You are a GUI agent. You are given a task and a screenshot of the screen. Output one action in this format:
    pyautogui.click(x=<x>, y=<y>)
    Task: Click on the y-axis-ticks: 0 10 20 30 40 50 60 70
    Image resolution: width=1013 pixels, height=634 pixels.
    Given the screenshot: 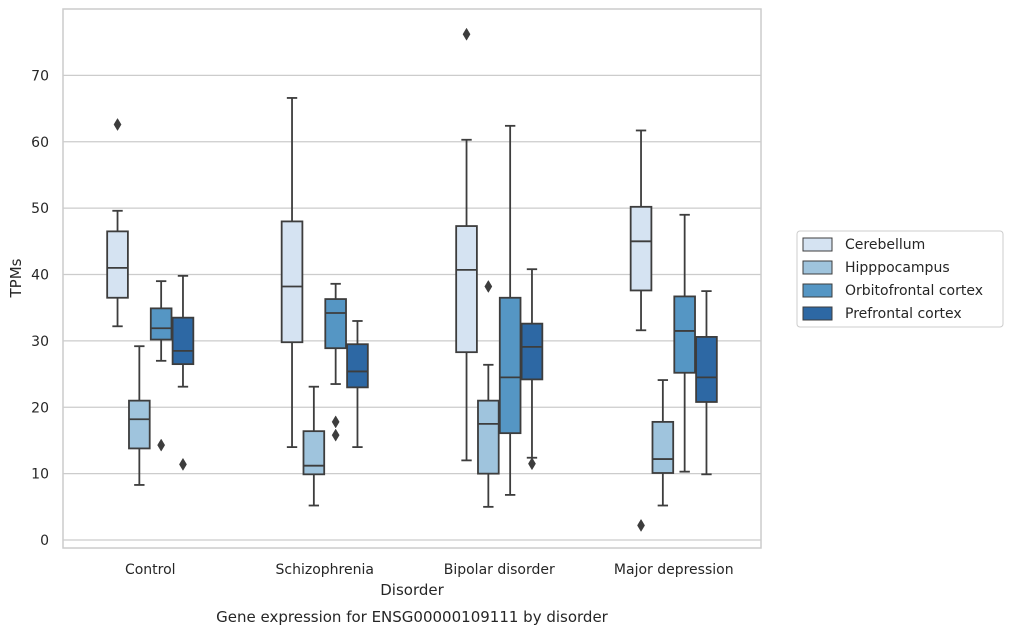 What is the action you would take?
    pyautogui.click(x=40, y=308)
    